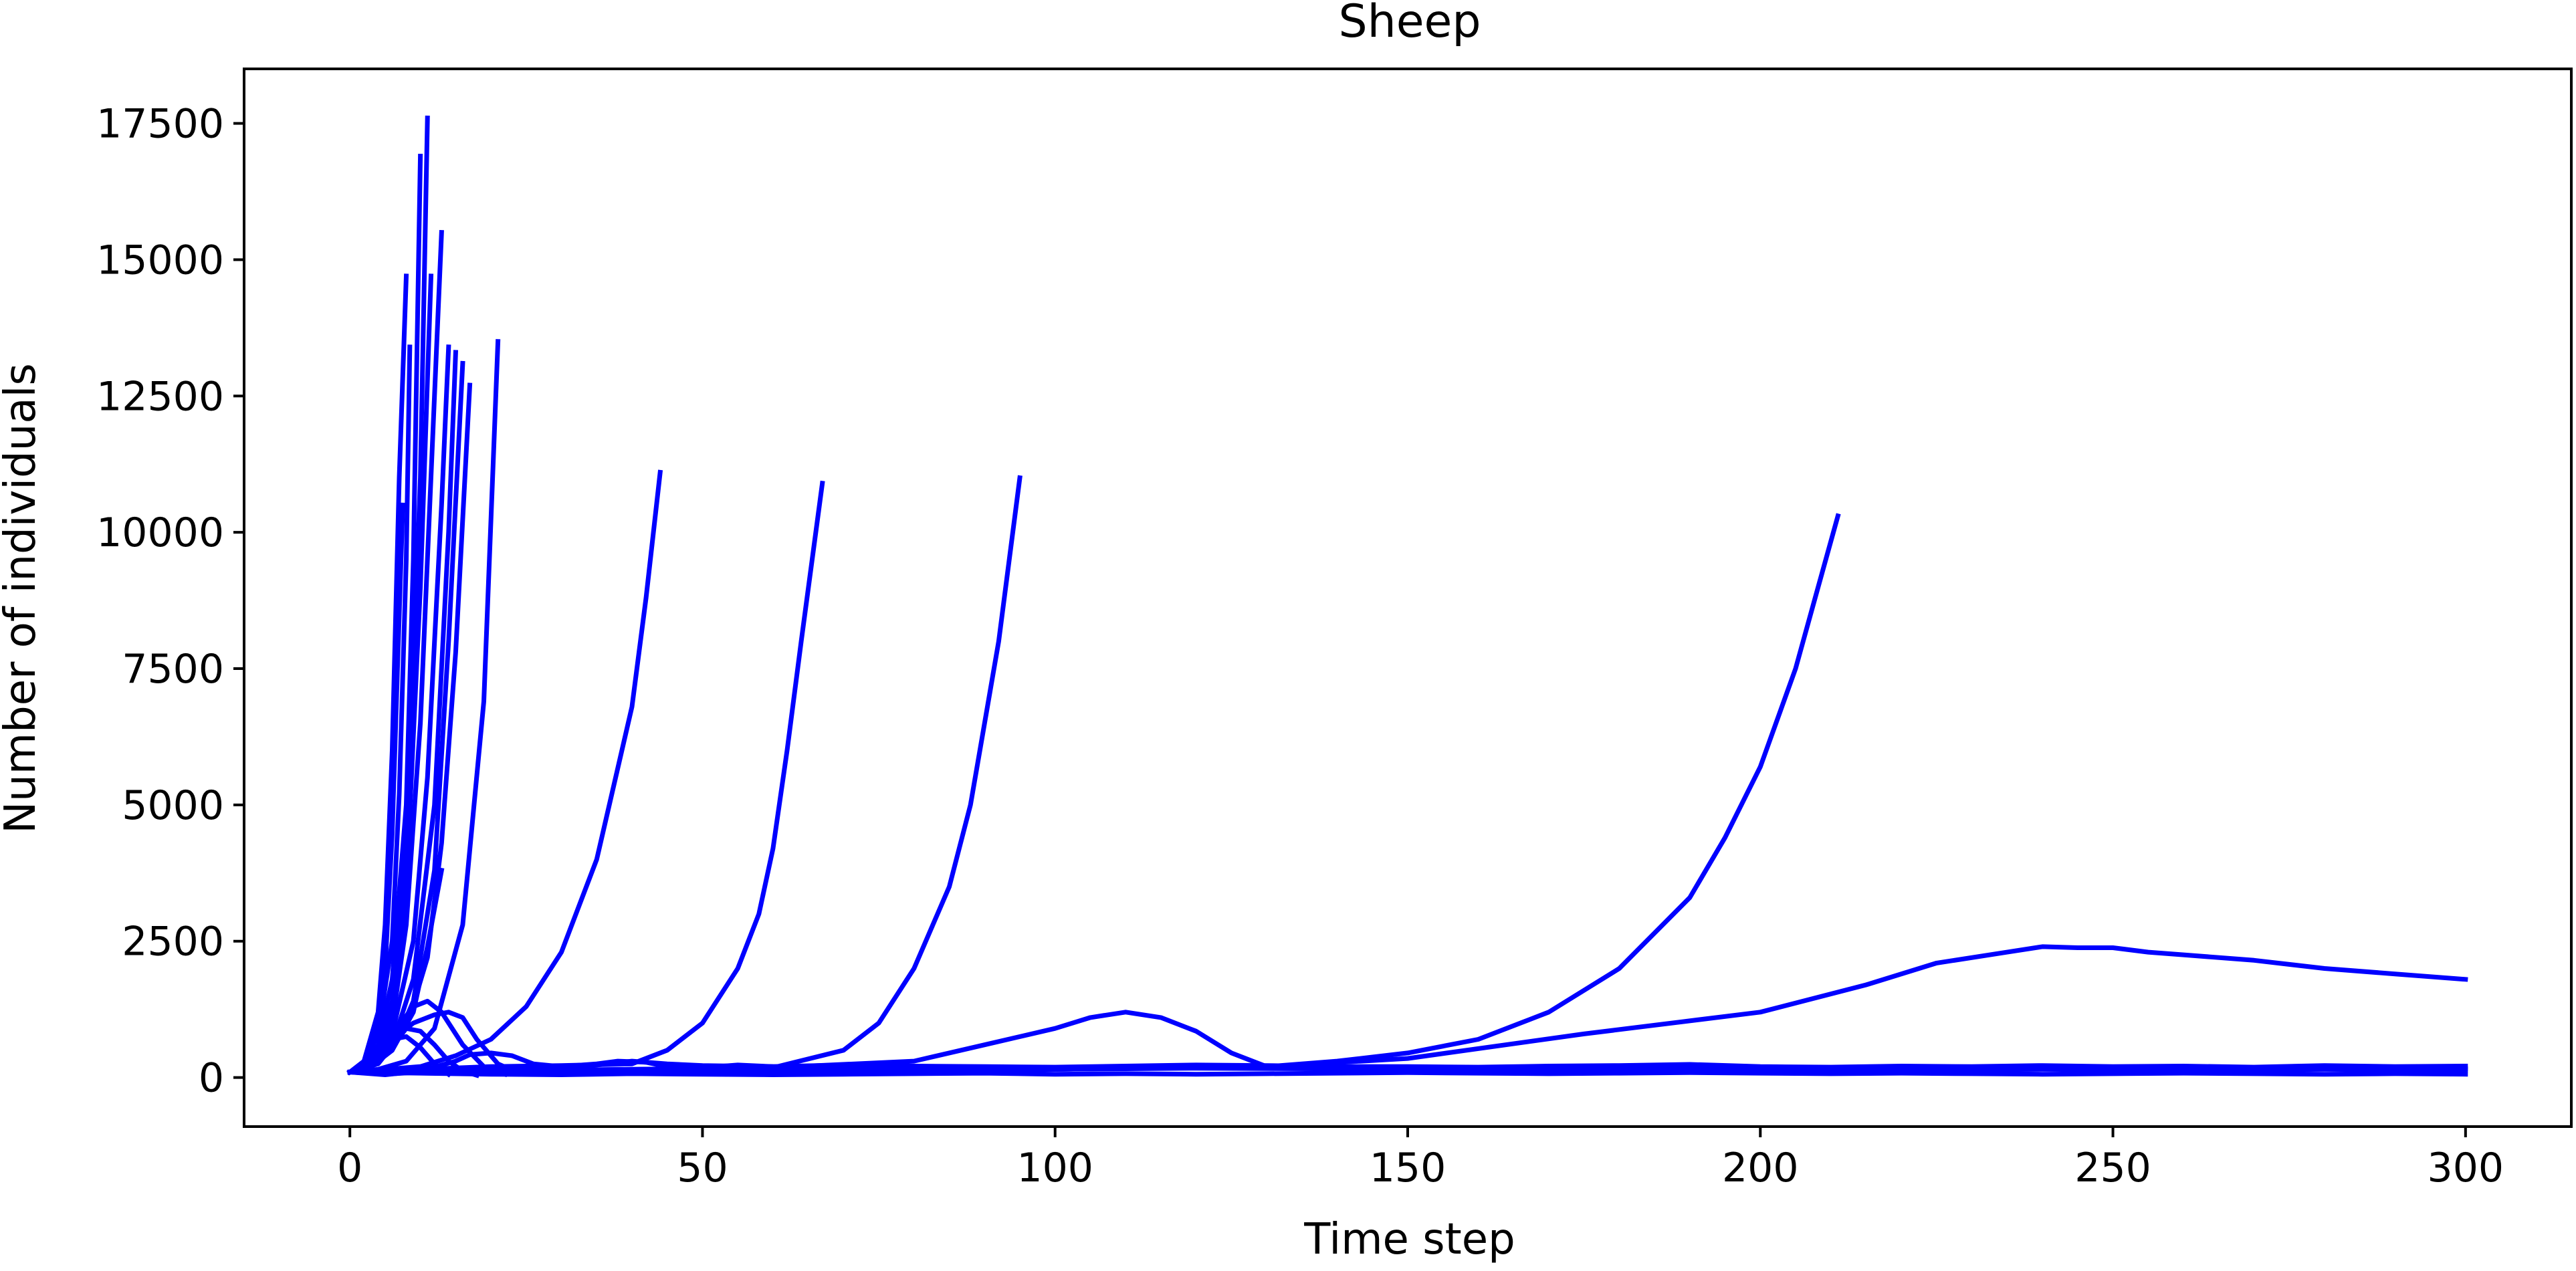 This screenshot has width=2576, height=1271. I want to click on y-tick-label: 5000, so click(173, 805).